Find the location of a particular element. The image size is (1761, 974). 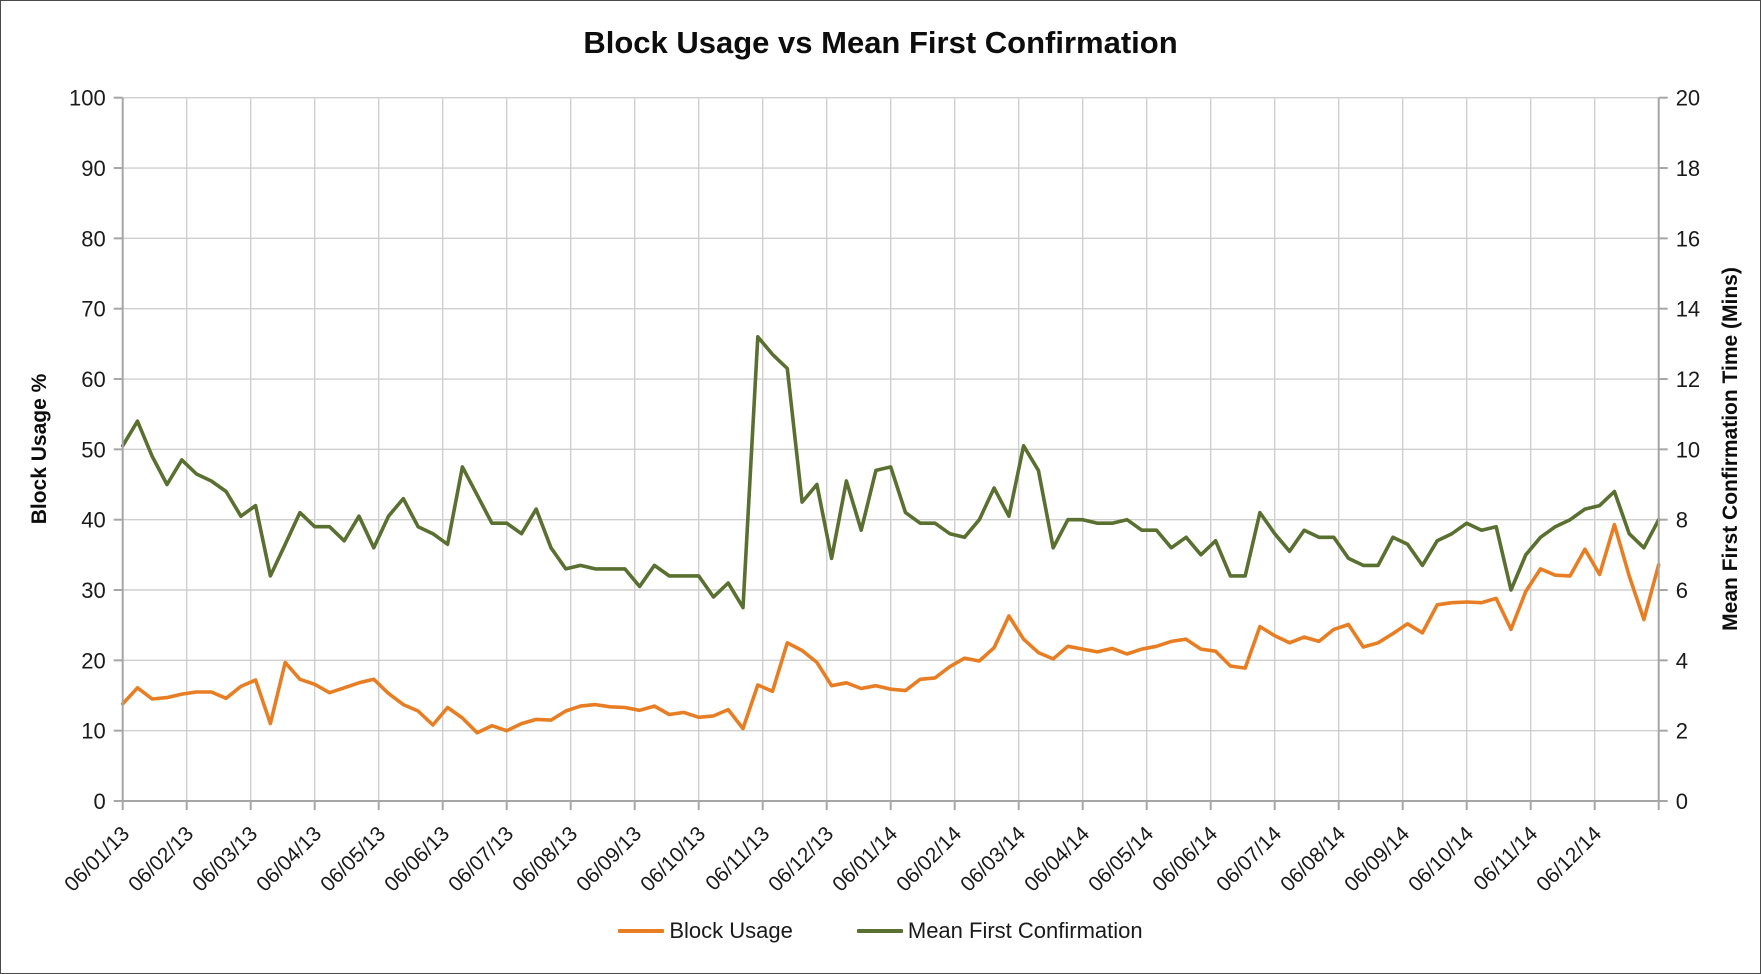

right-axis-title: Mean First Confirmation Time (Mins) is located at coordinates (1730, 449).